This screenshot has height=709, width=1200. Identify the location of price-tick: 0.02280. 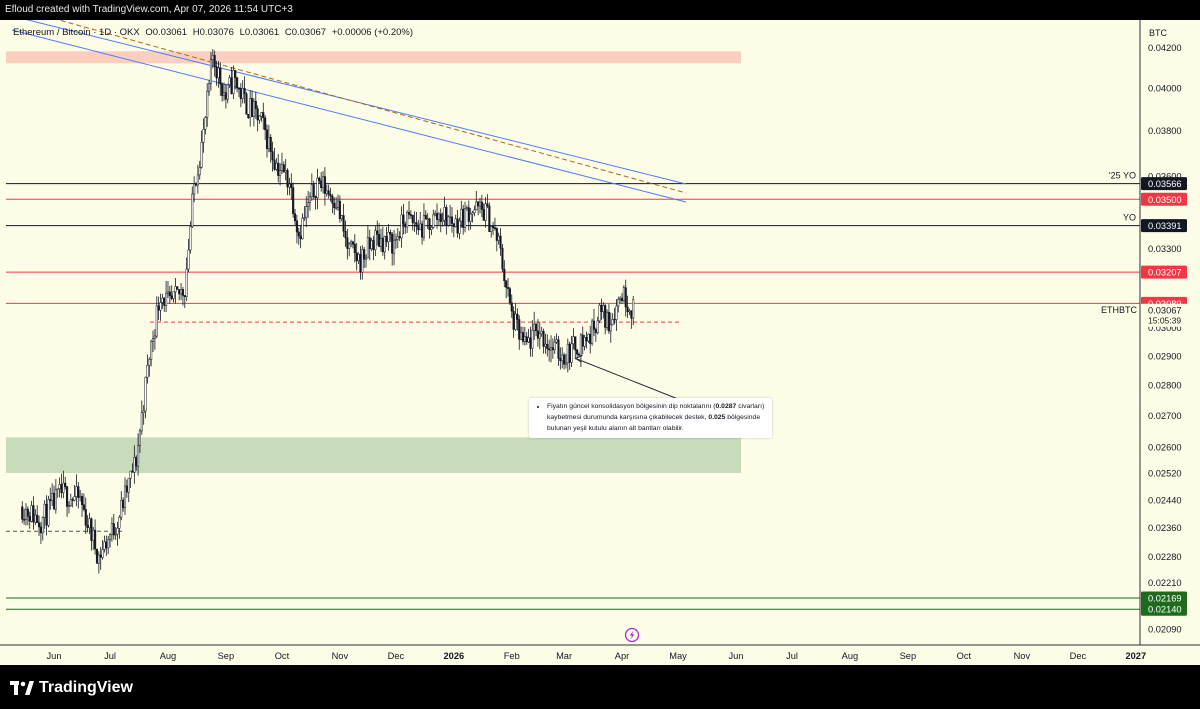
(1165, 557).